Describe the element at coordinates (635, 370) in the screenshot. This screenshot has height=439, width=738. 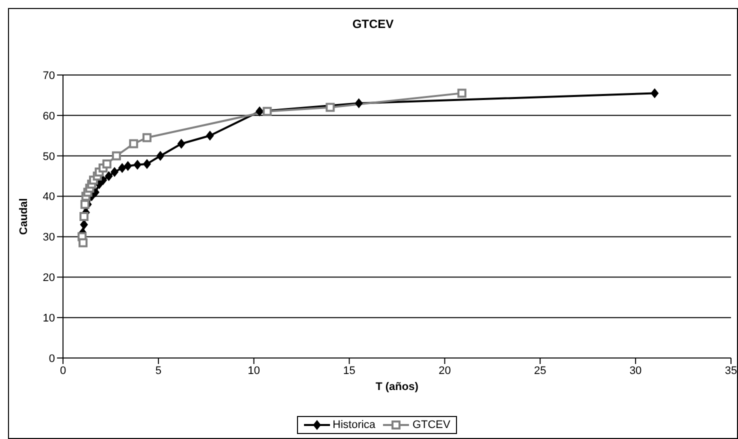
I see `x-tick-label: 30` at that location.